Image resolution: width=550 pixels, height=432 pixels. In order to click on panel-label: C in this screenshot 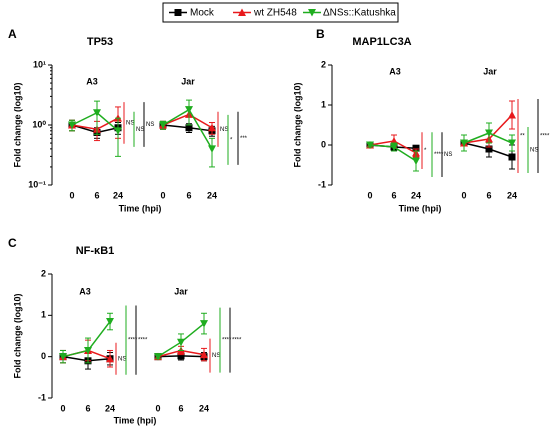, I will do `click(12, 243)`.